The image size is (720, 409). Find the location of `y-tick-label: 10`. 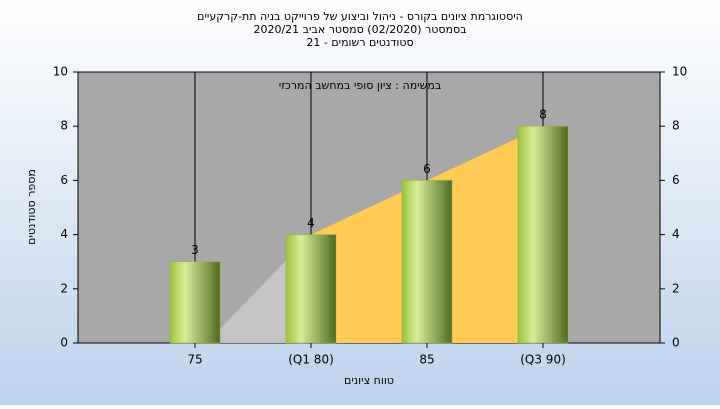

y-tick-label: 10 is located at coordinates (60, 72).